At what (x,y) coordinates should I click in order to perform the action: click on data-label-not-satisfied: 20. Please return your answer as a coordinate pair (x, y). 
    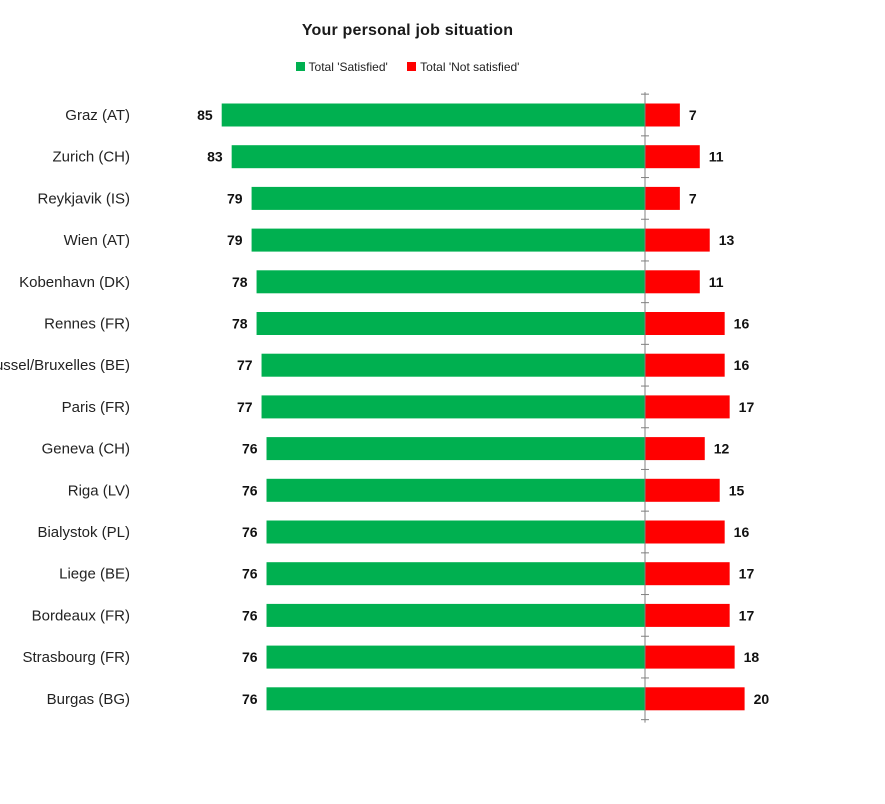
    Looking at the image, I should click on (762, 699).